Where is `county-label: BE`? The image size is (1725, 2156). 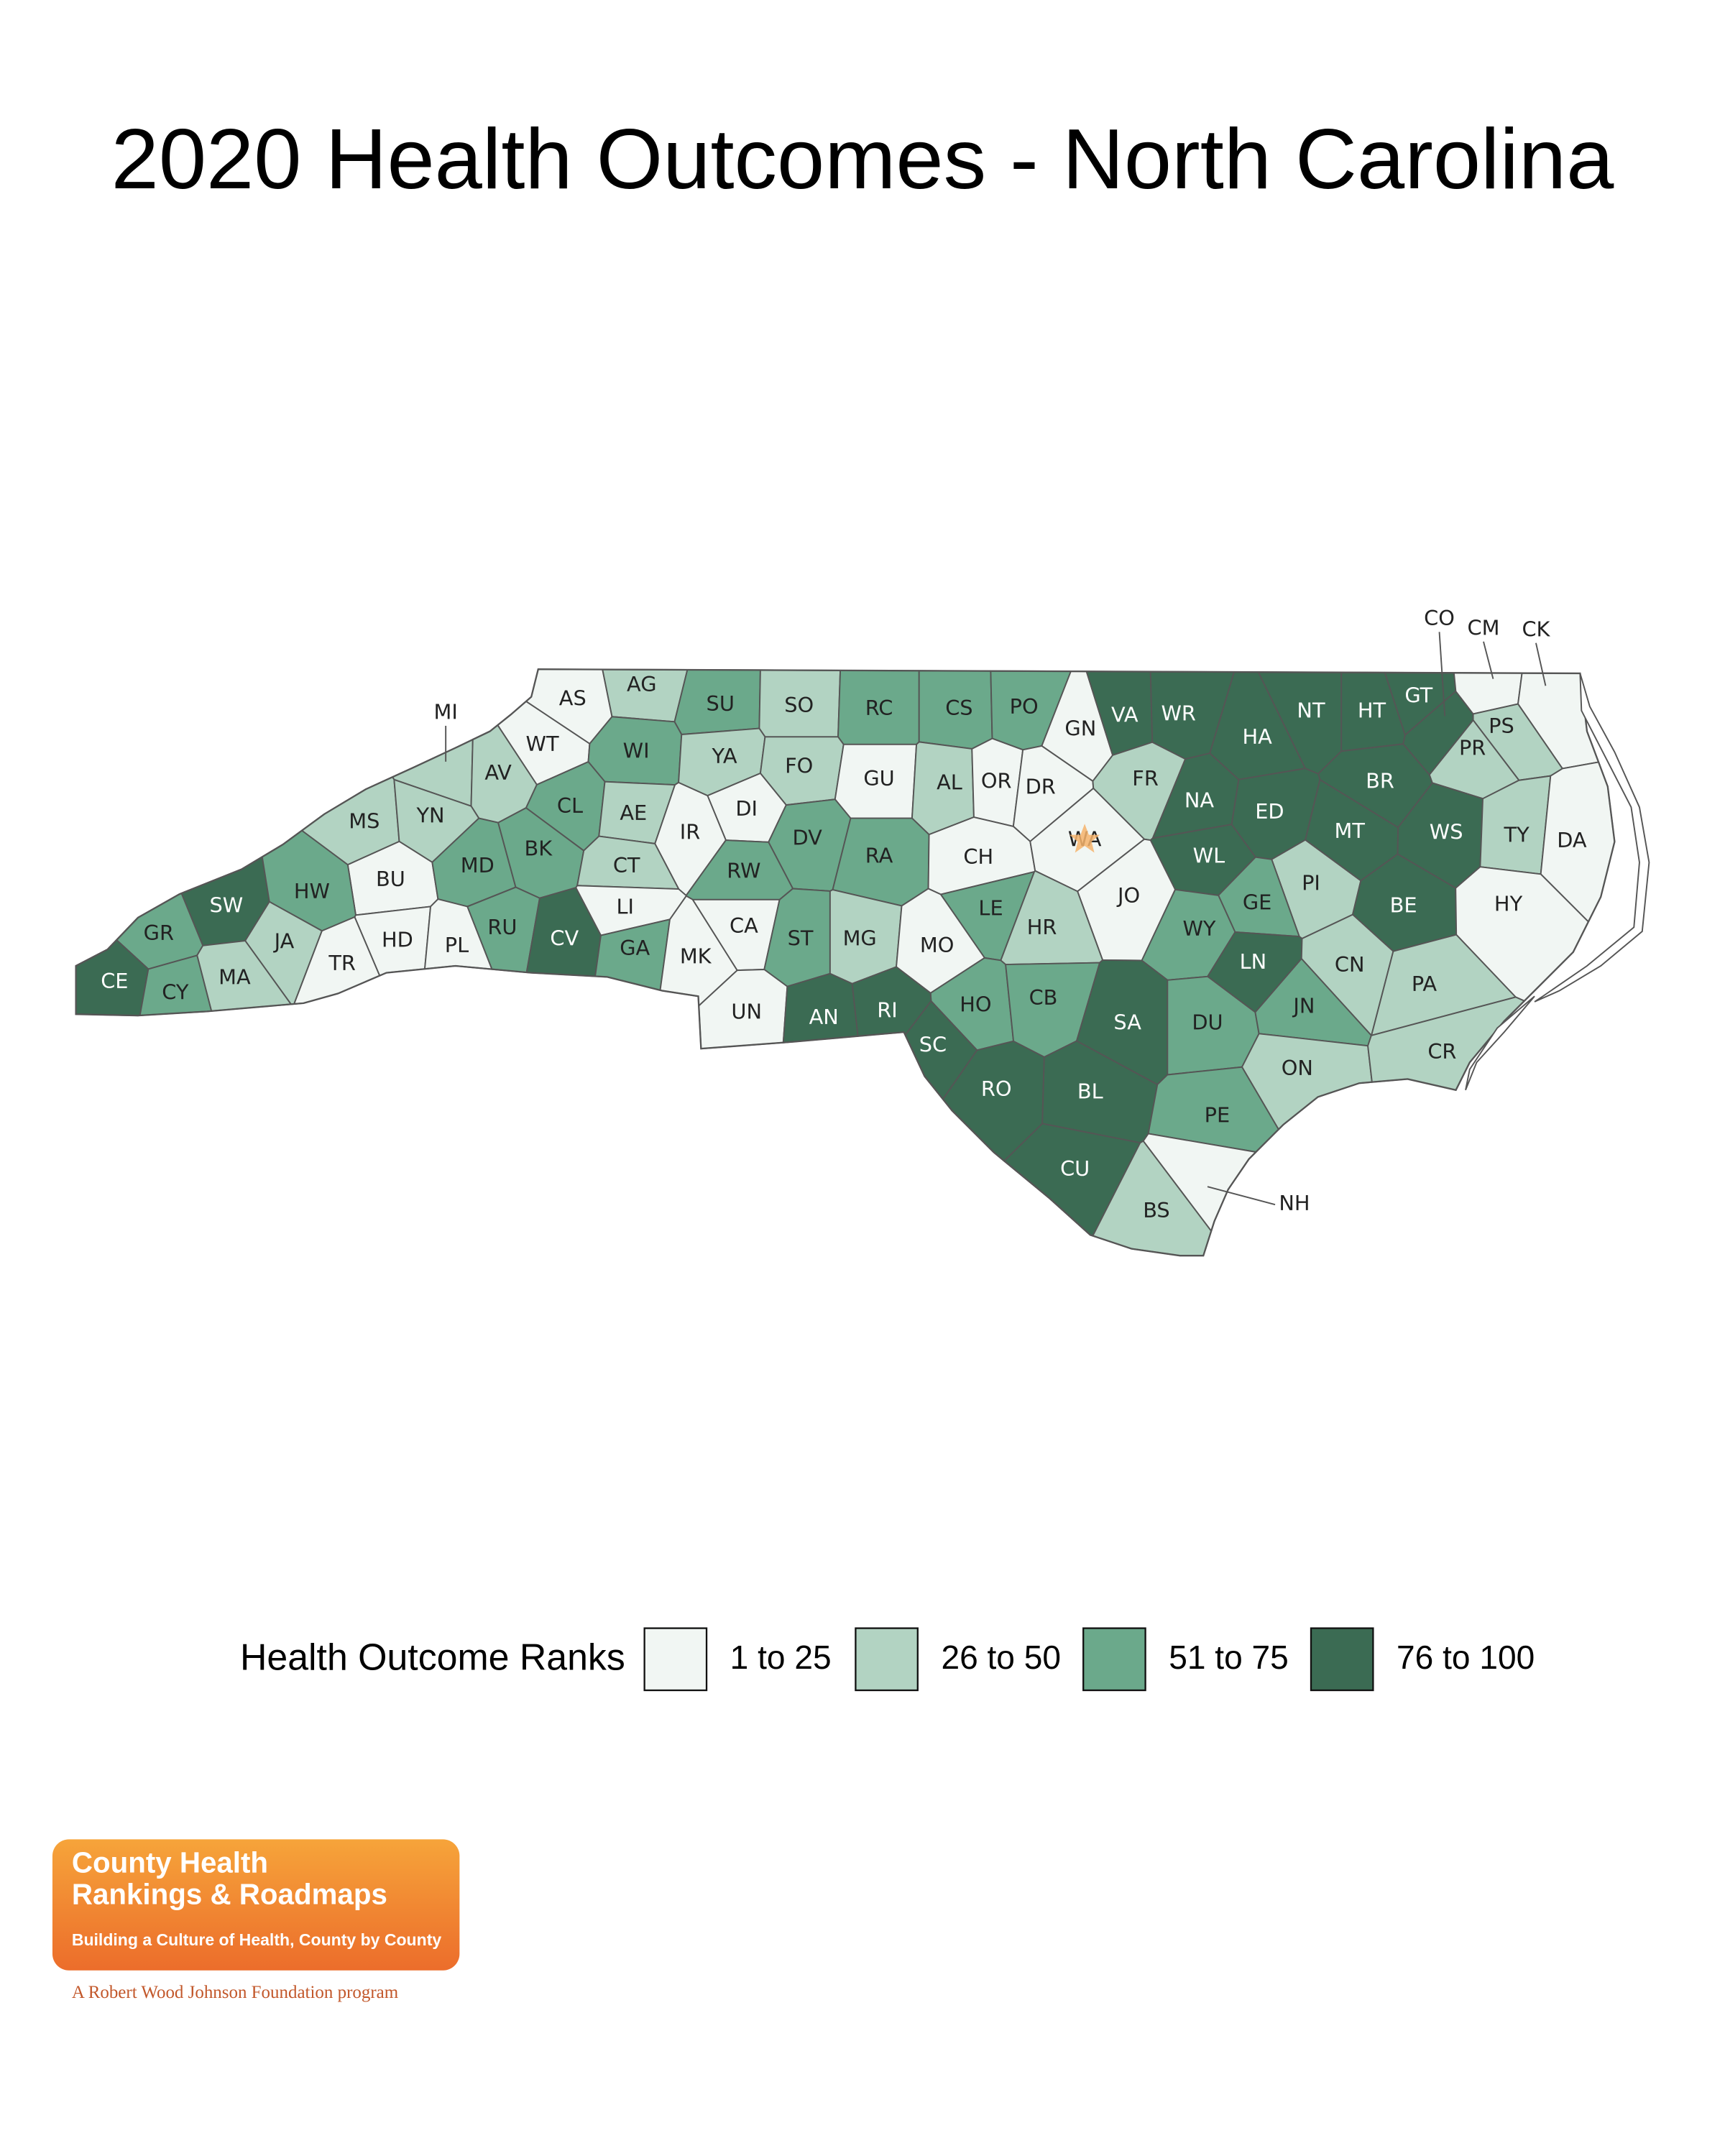
county-label: BE is located at coordinates (1403, 905).